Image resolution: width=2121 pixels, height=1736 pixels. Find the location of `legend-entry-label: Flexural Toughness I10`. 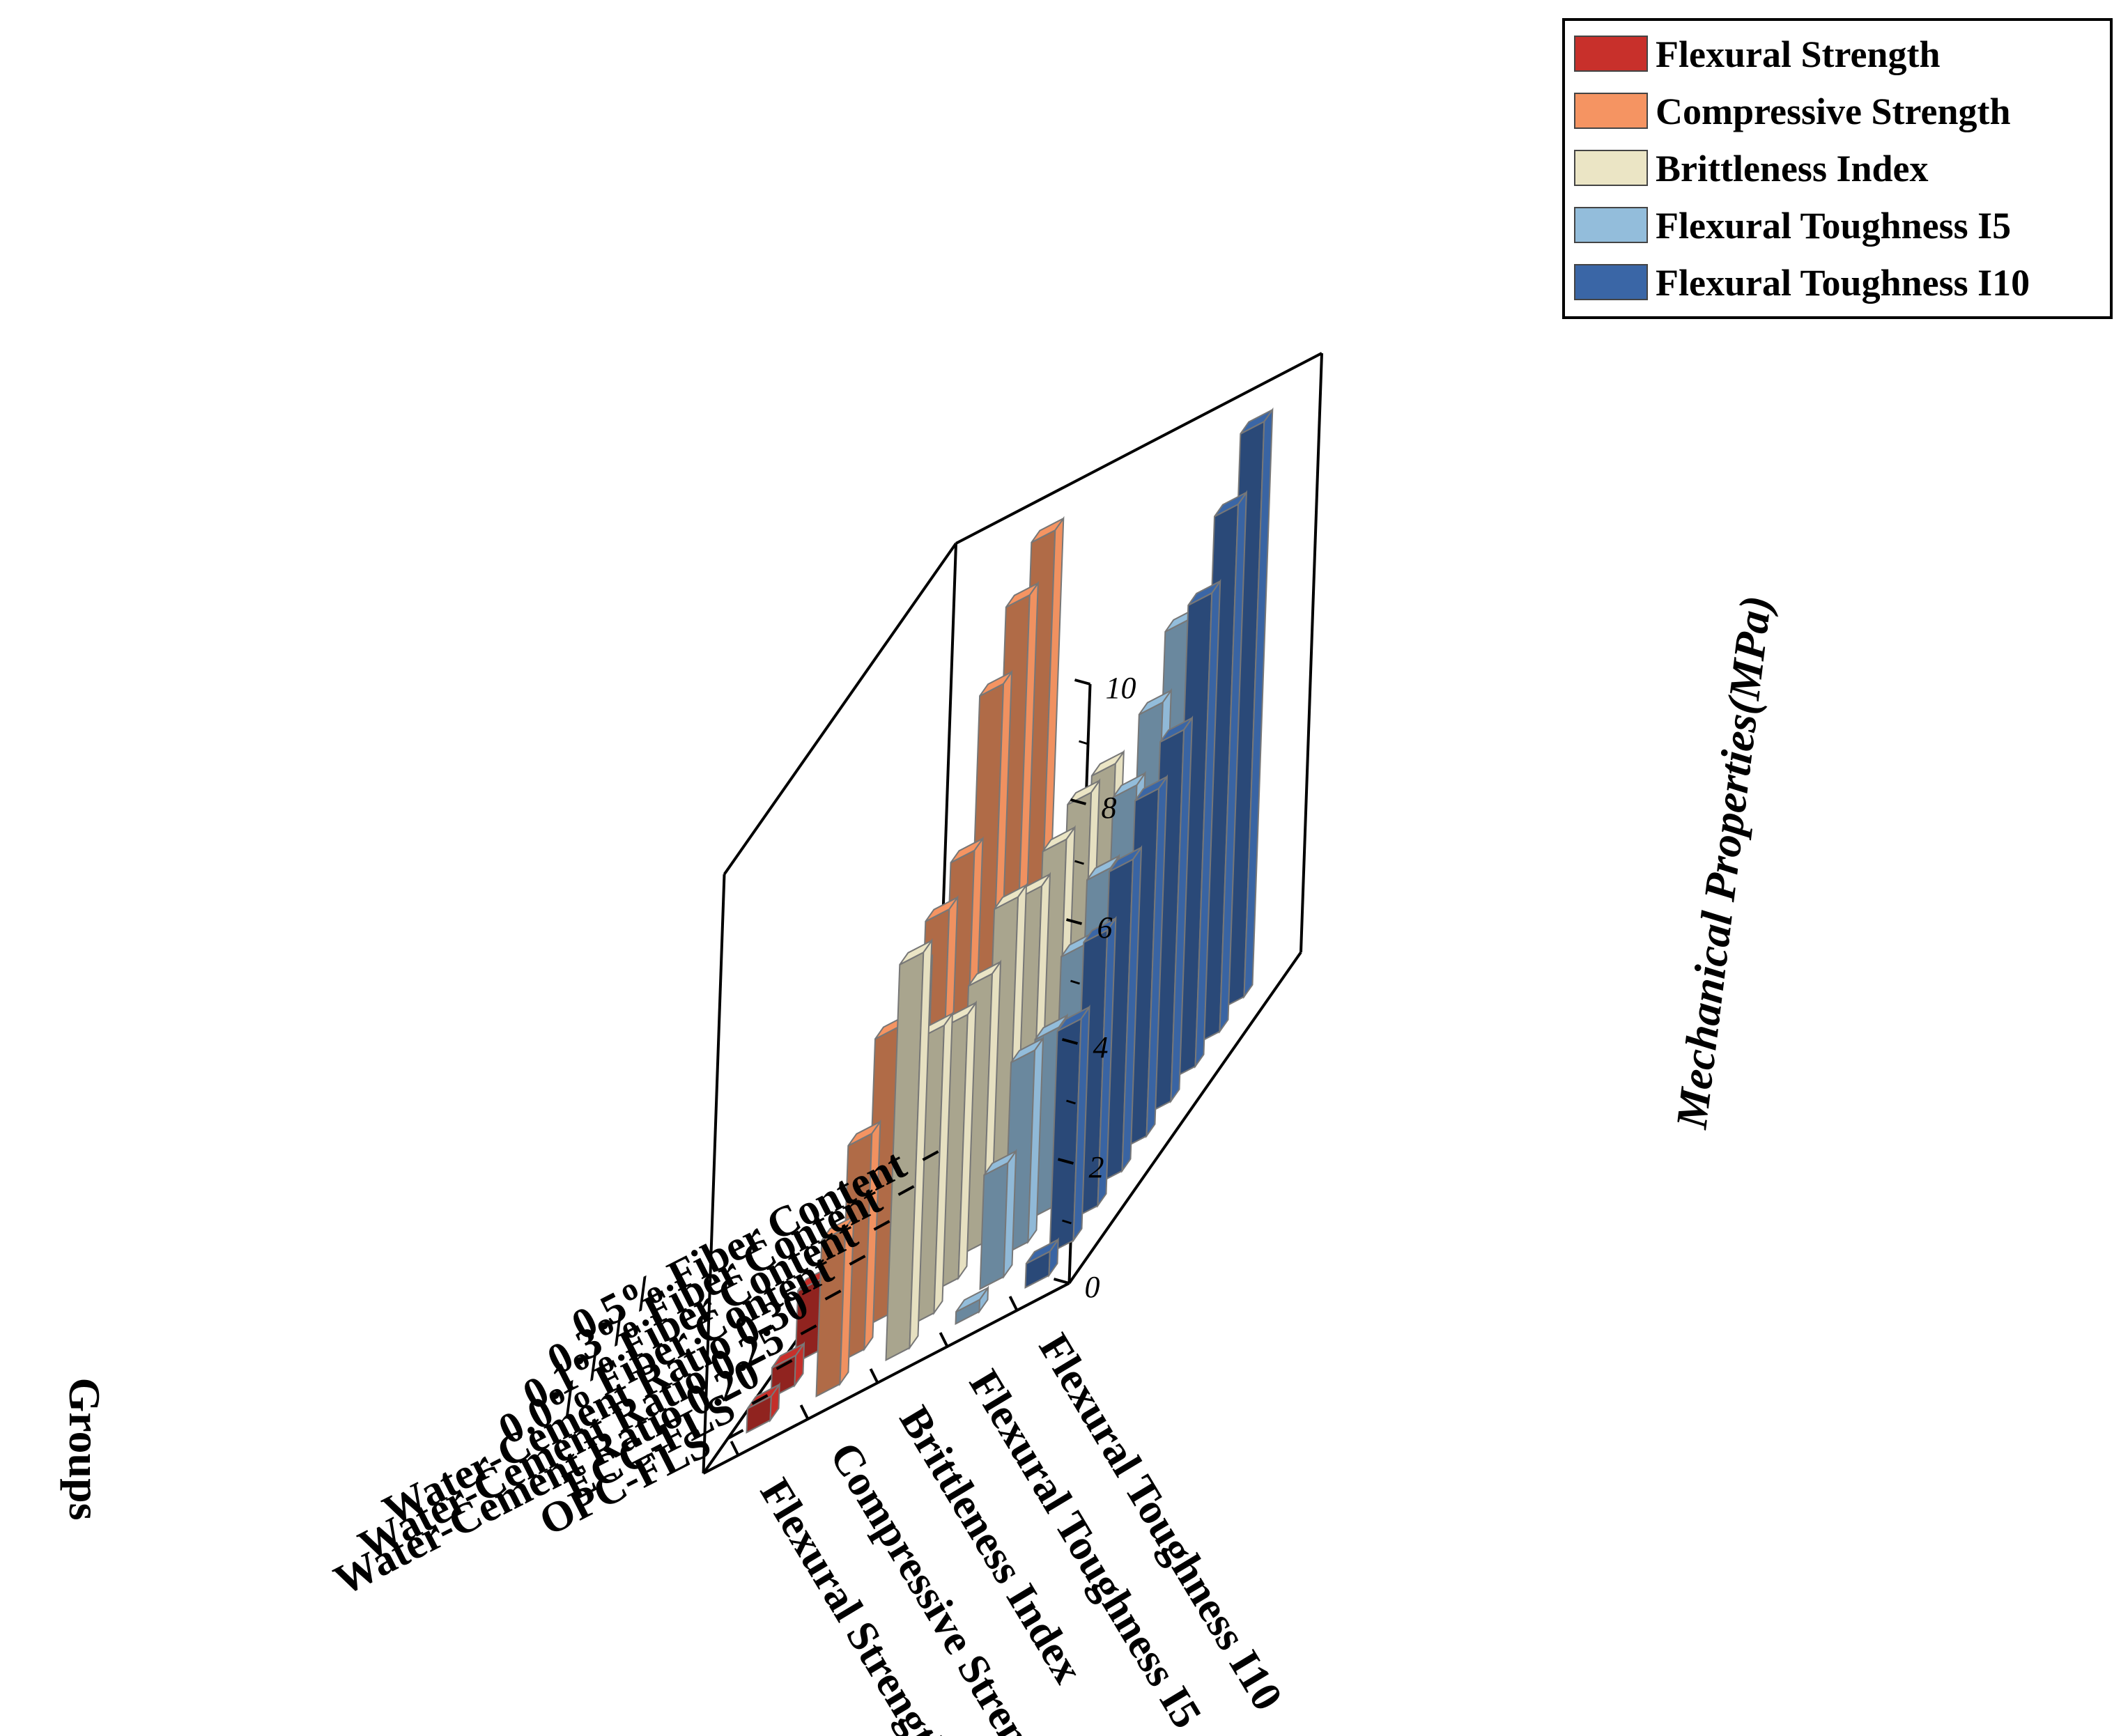

legend-entry-label: Flexural Toughness I10 is located at coordinates (1843, 283).